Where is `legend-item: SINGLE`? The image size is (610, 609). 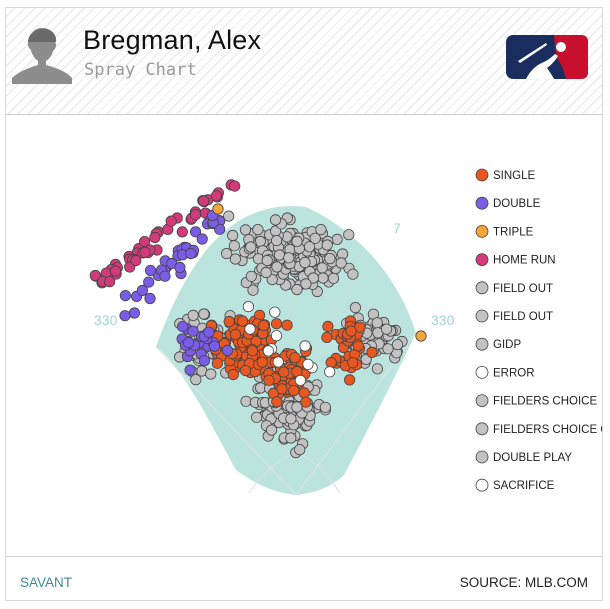
legend-item: SINGLE is located at coordinates (505, 175).